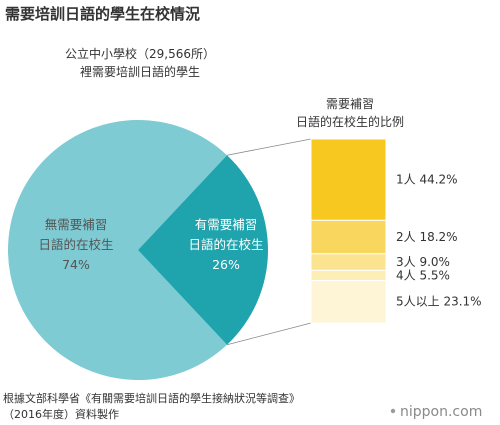 The image size is (500, 425). What do you see at coordinates (102, 14) in the screenshot?
I see `page-title: 需要培訓日語的學生在校情況` at bounding box center [102, 14].